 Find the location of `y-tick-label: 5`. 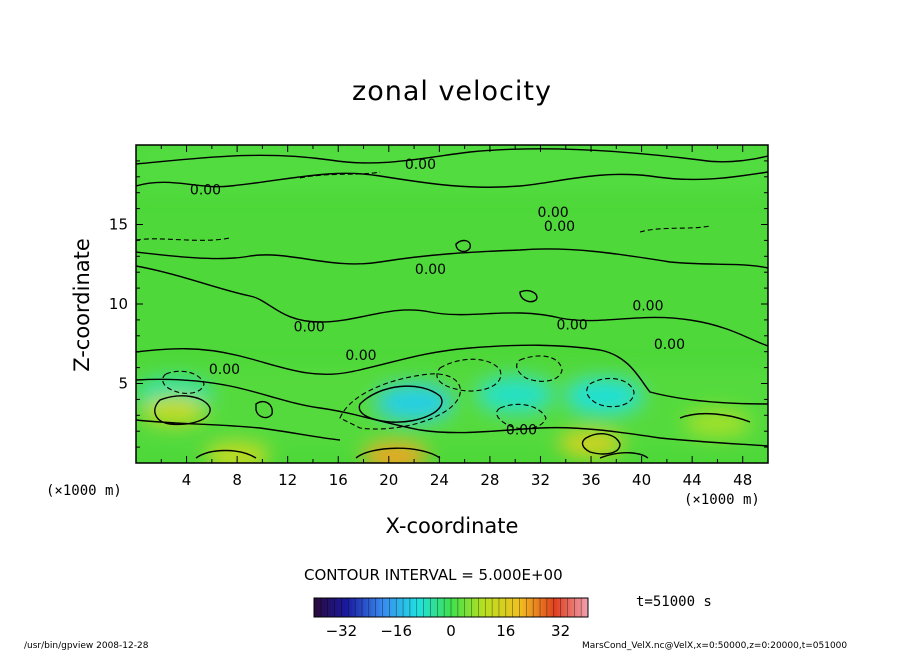

y-tick-label: 5 is located at coordinates (123, 384).